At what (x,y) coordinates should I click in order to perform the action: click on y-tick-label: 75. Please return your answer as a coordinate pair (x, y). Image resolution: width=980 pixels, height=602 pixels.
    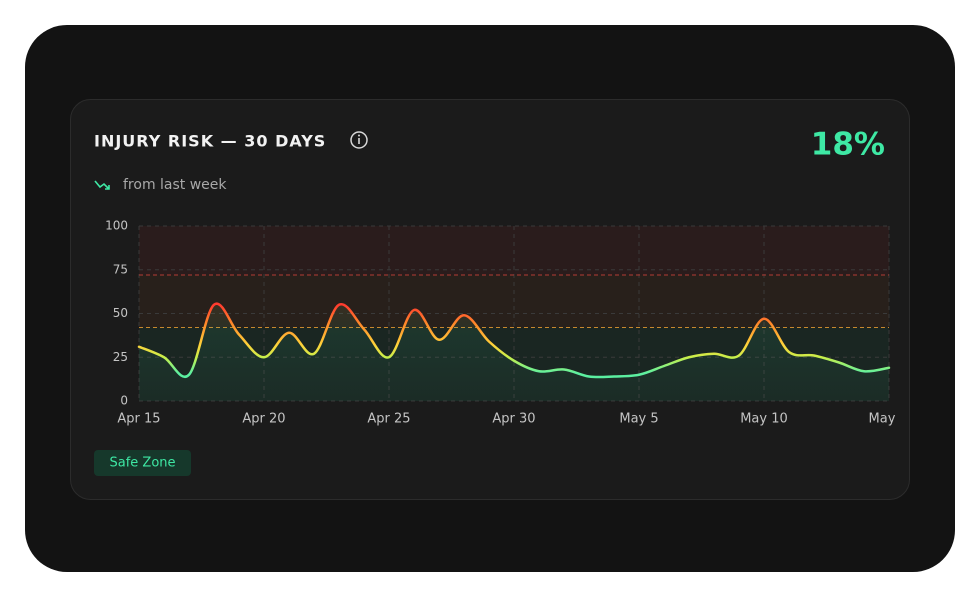
    Looking at the image, I should click on (120, 269).